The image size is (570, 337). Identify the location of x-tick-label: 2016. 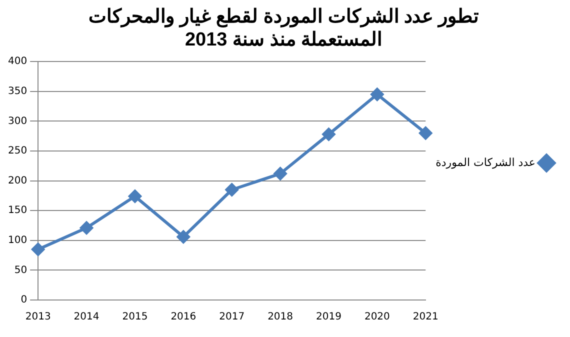
(183, 317).